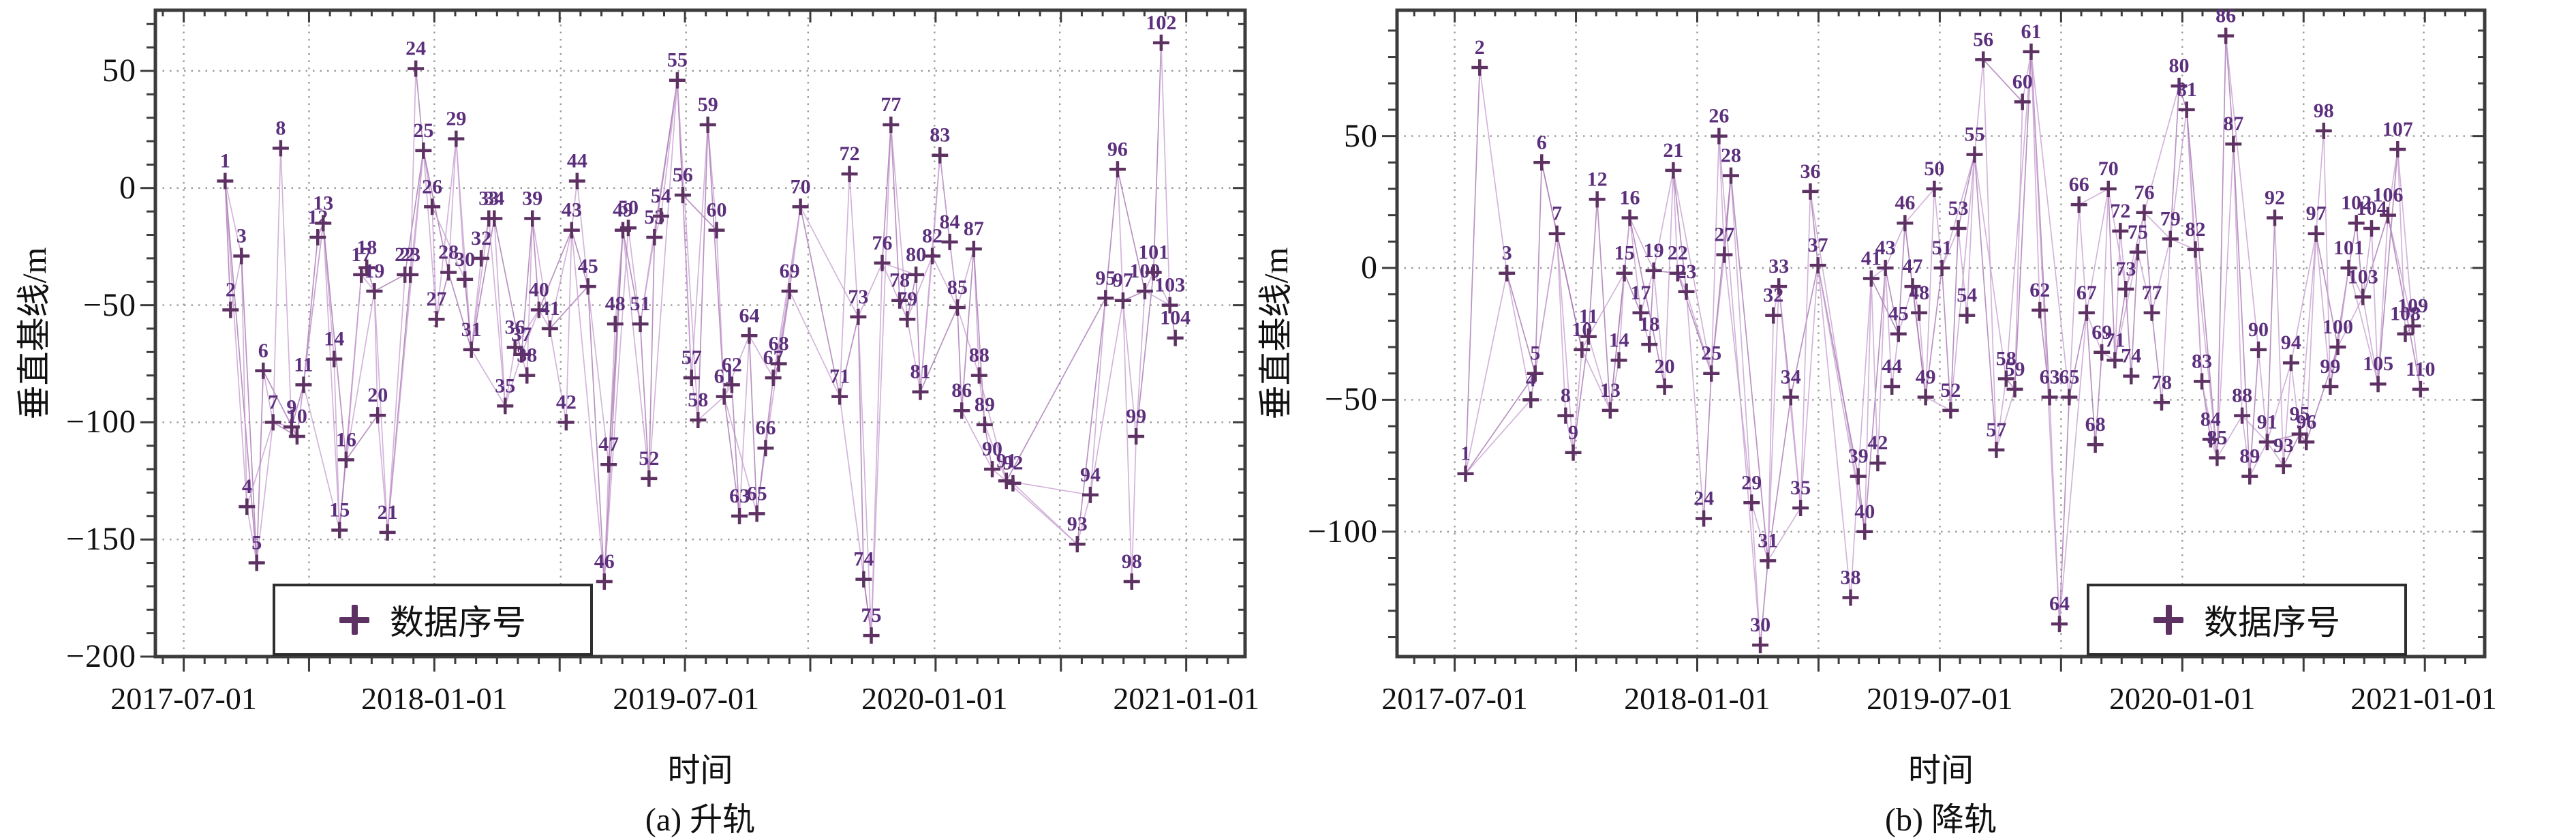 The width and height of the screenshot is (2576, 840). What do you see at coordinates (882, 243) in the screenshot?
I see `data-point-label: 76` at bounding box center [882, 243].